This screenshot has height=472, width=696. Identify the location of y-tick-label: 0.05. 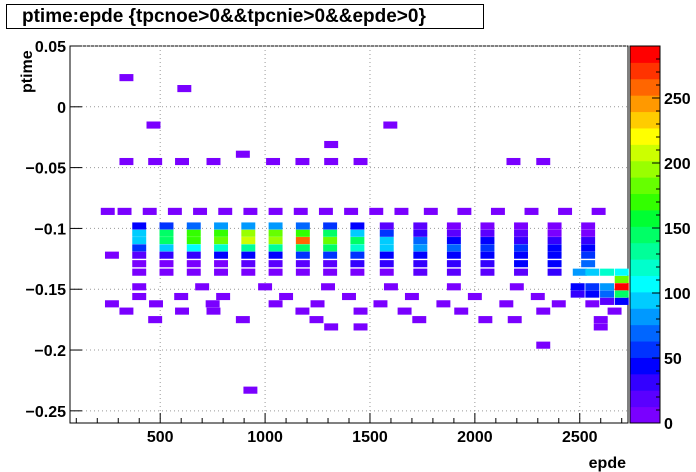
(50, 47).